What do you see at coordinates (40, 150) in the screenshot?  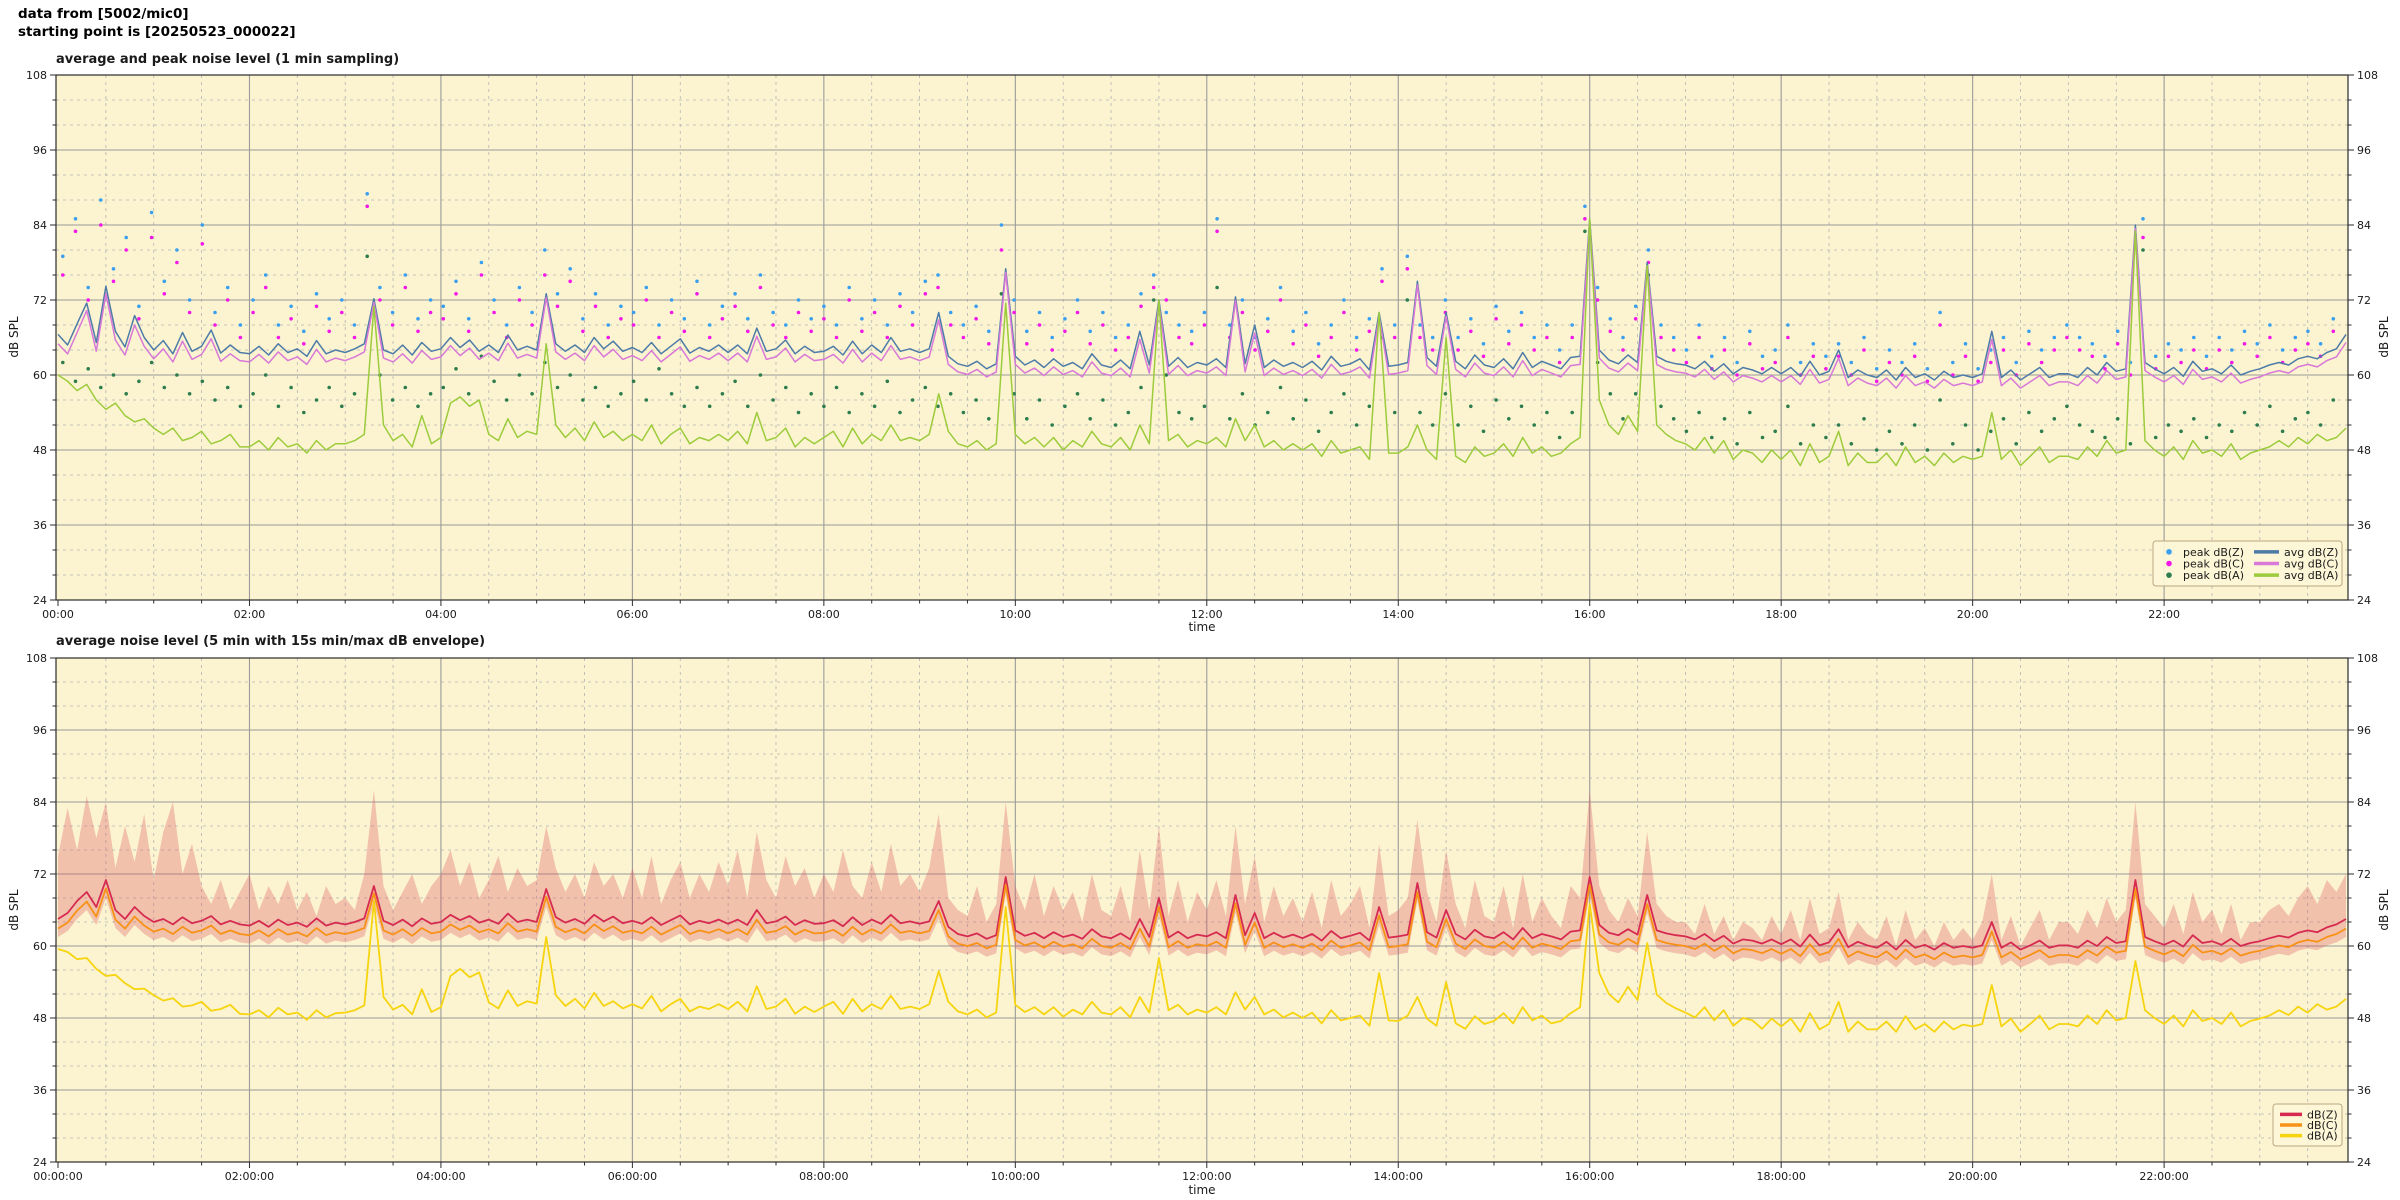 I see `y-tick-label: 96` at bounding box center [40, 150].